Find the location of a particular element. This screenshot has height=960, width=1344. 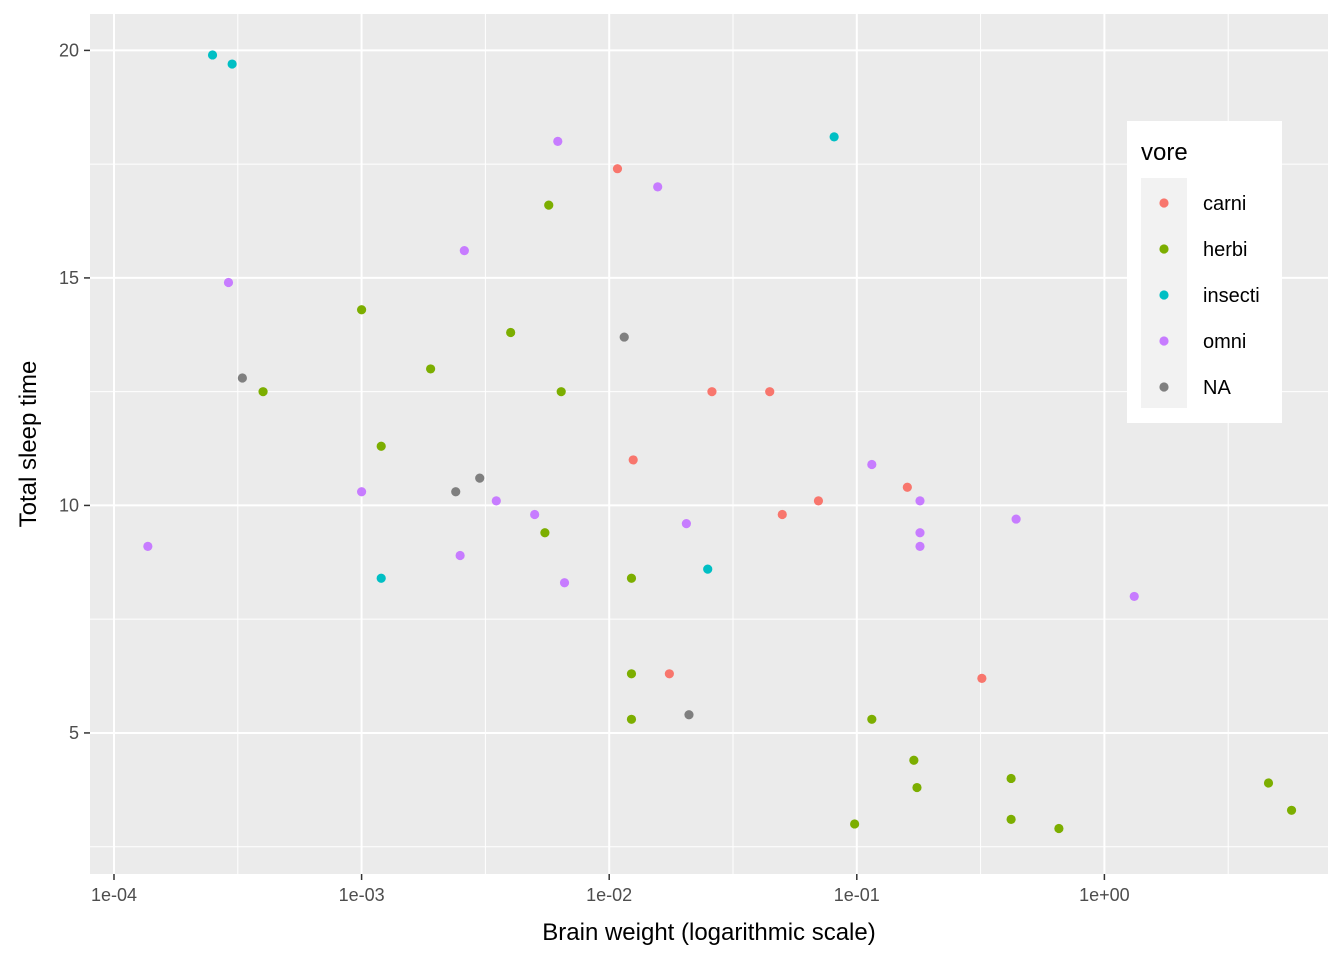

x-tick-label: 1e+00 is located at coordinates (1104, 895).